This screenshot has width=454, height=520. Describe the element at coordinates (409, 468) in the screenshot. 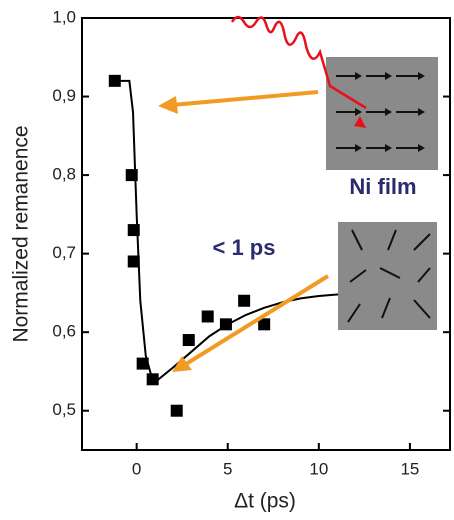

I see `x-tick-label: 15` at that location.